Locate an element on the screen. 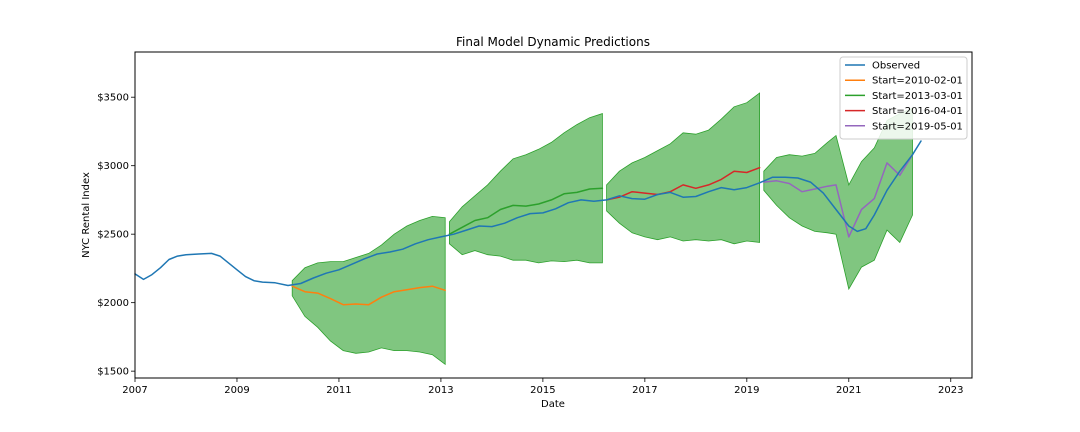  y-tick-label: $3500 is located at coordinates (113, 98).